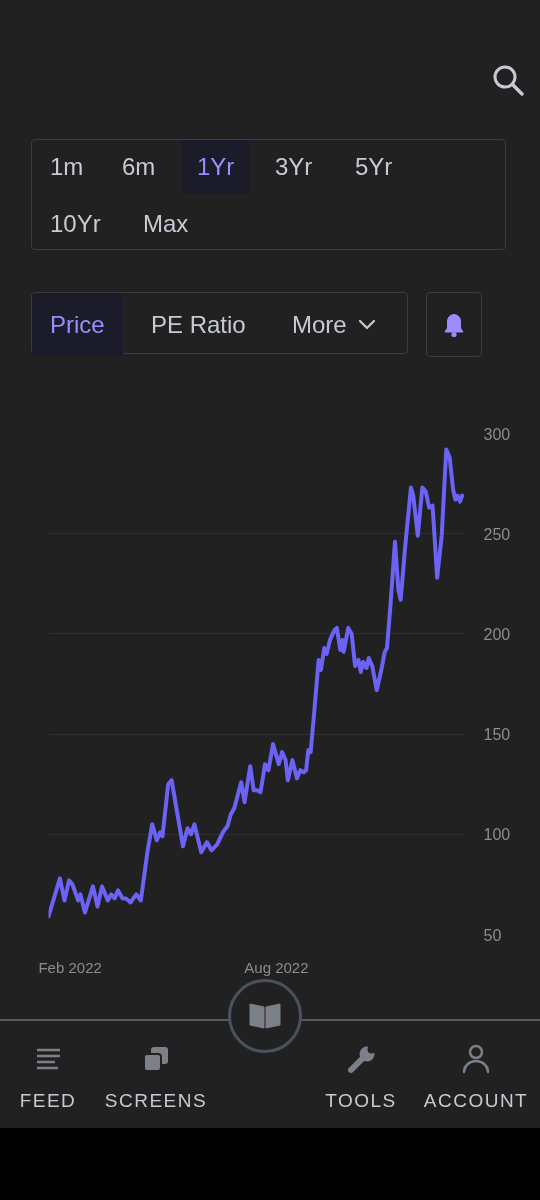  I want to click on text: Max, so click(166, 224).